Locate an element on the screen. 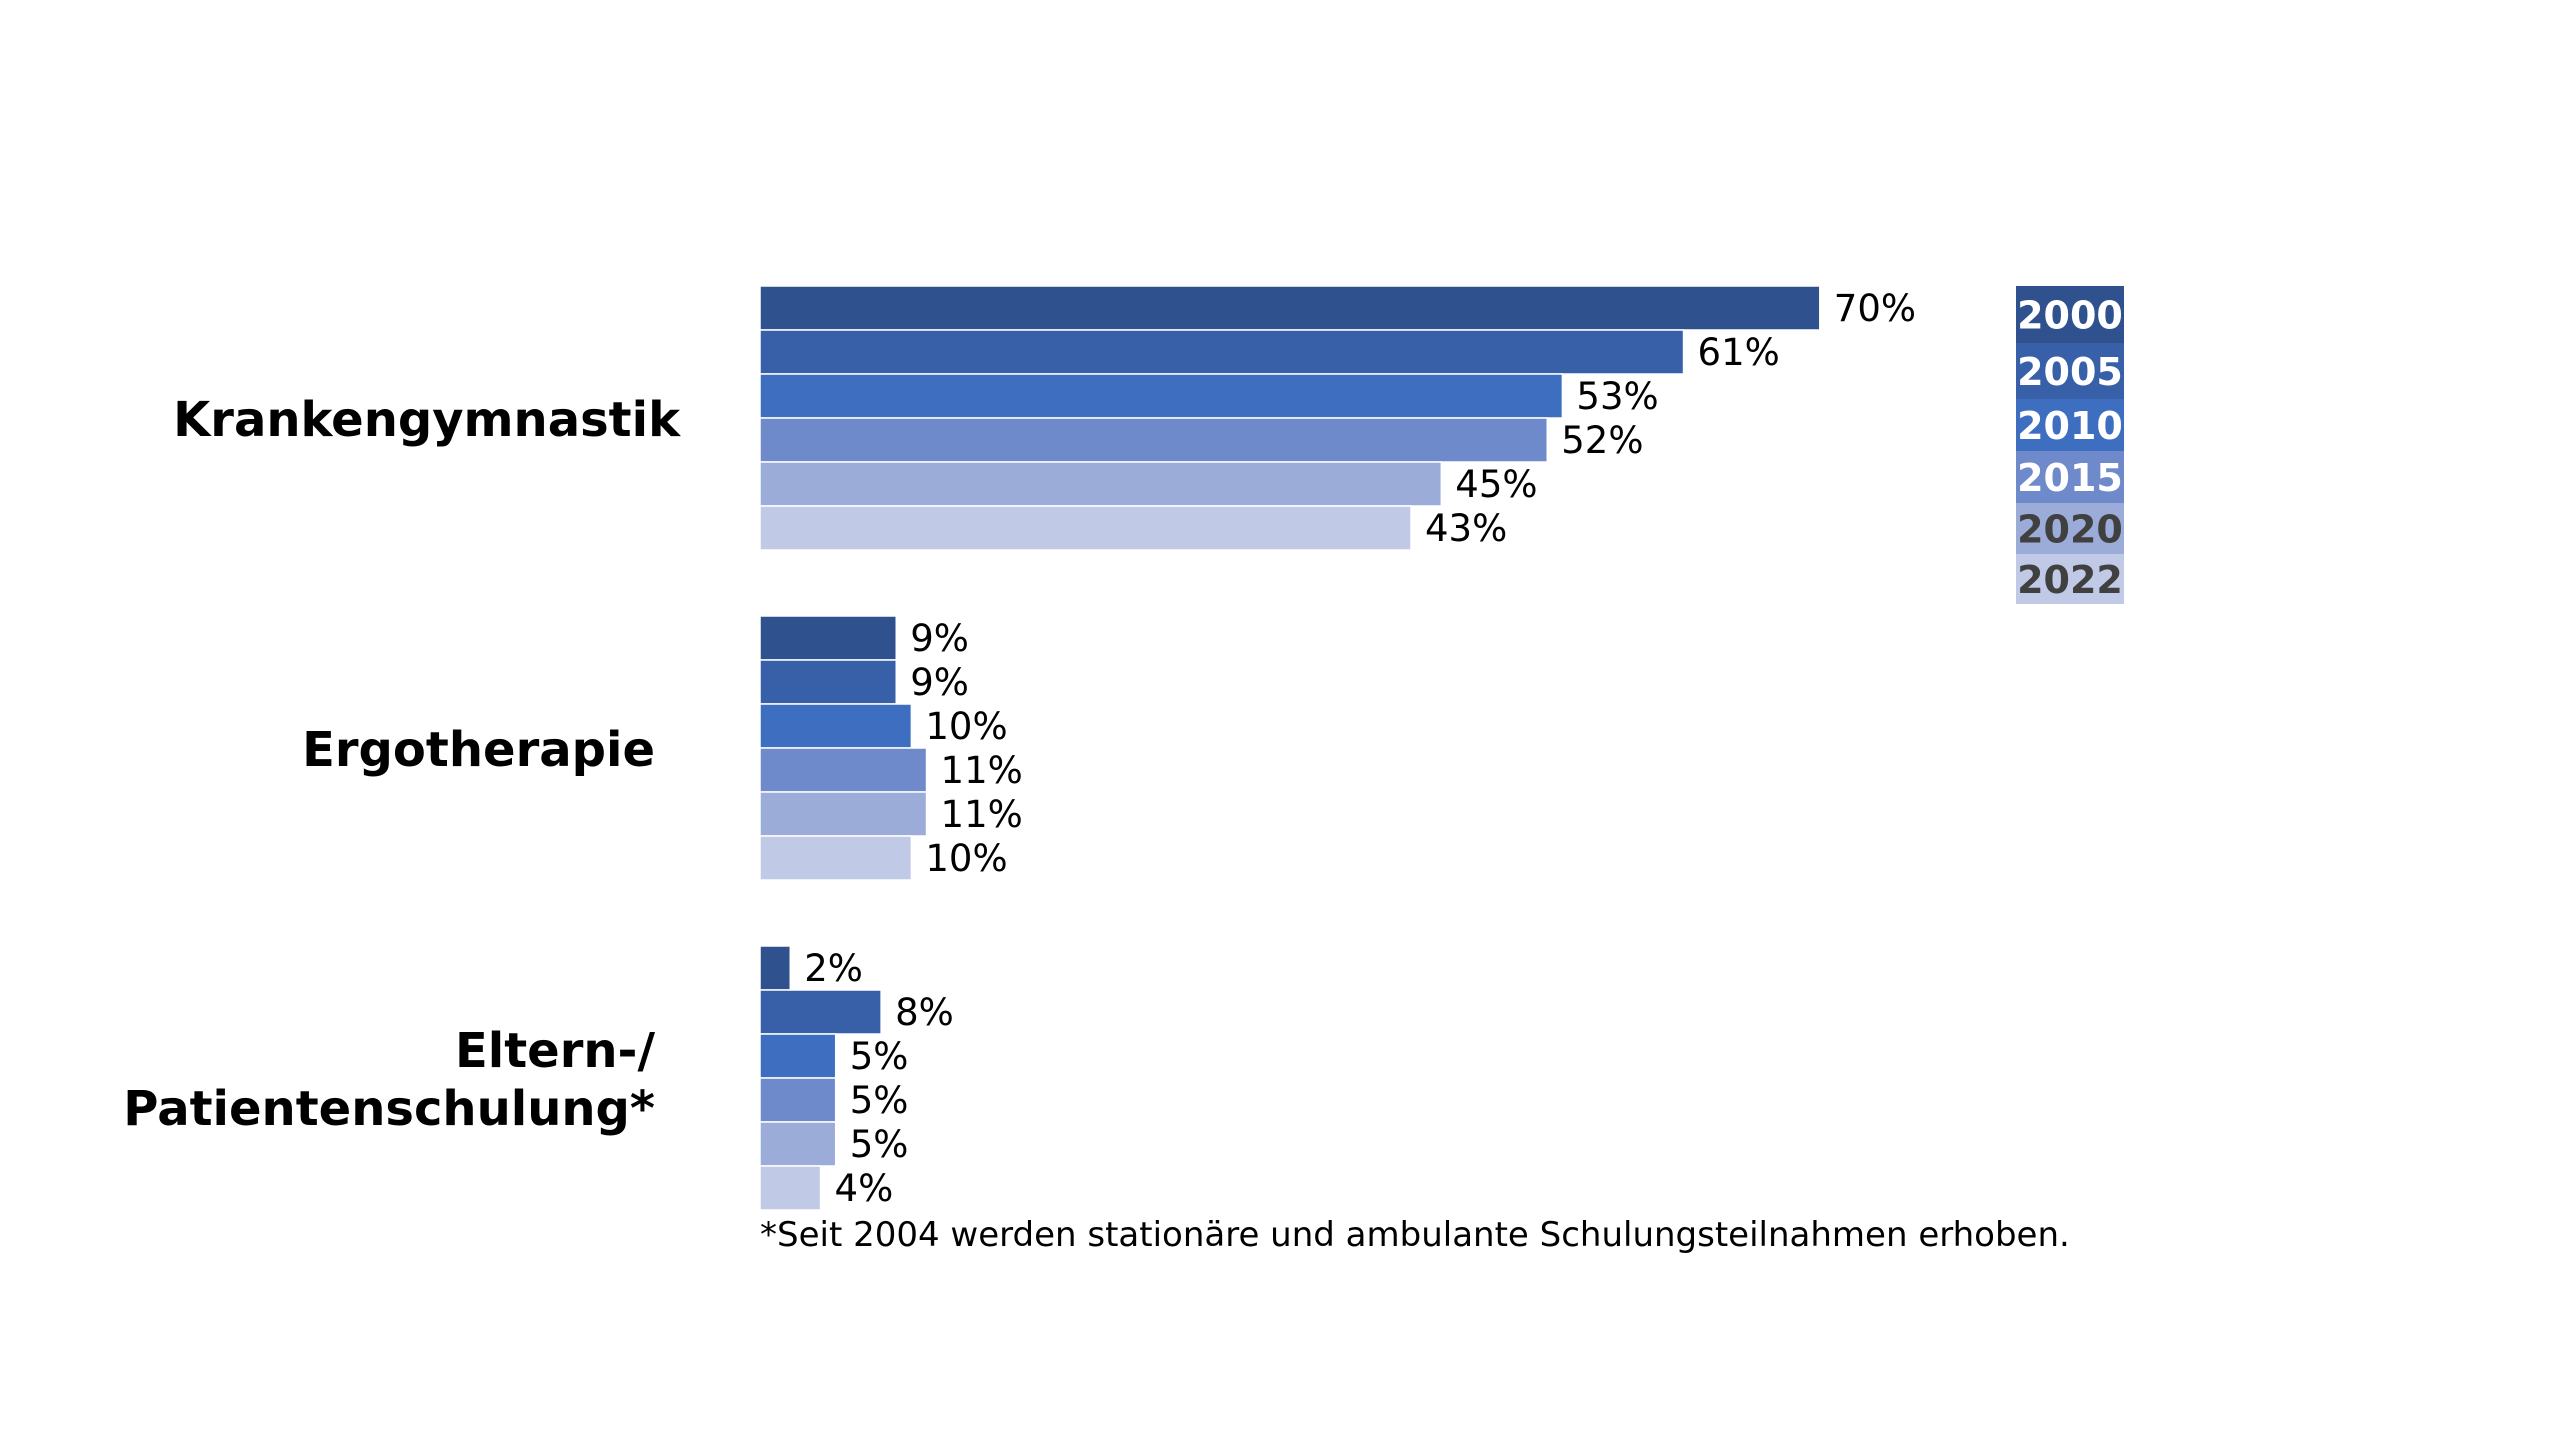 This screenshot has width=2560, height=1440. legend-swatch-2020 is located at coordinates (2070, 528).